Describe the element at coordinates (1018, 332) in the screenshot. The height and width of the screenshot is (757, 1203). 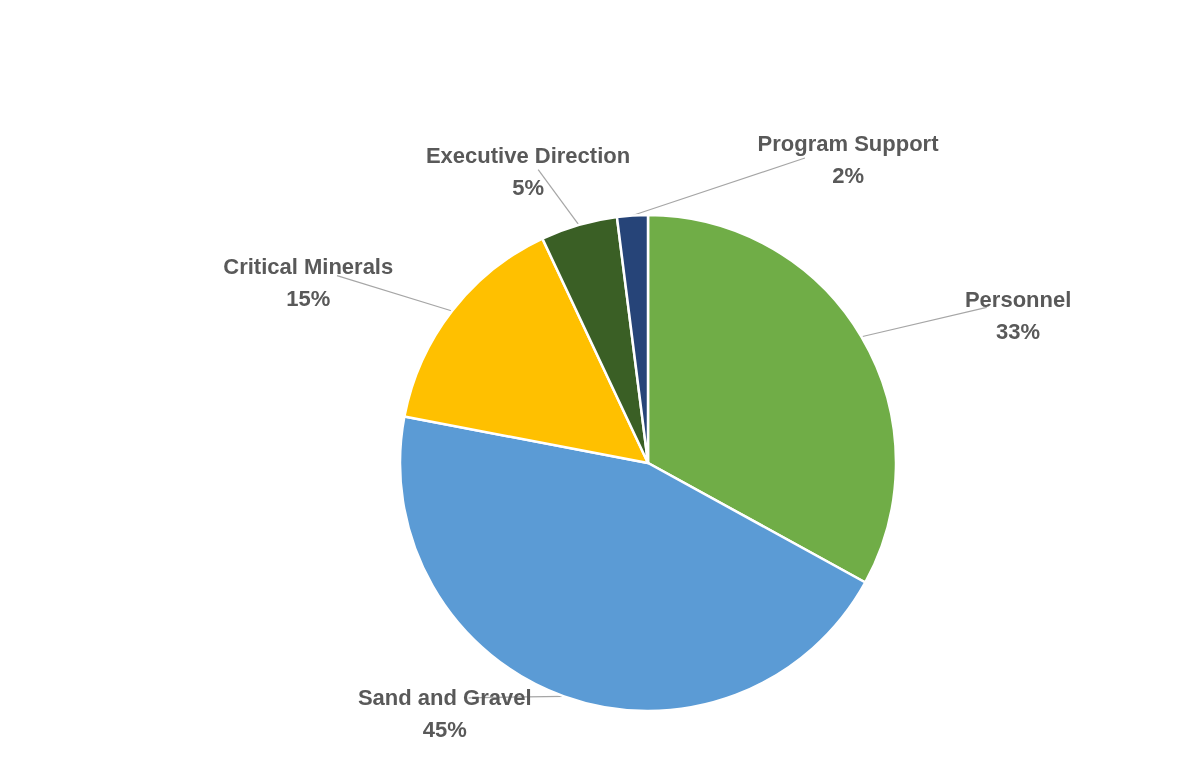
I see `data-label: 33%` at that location.